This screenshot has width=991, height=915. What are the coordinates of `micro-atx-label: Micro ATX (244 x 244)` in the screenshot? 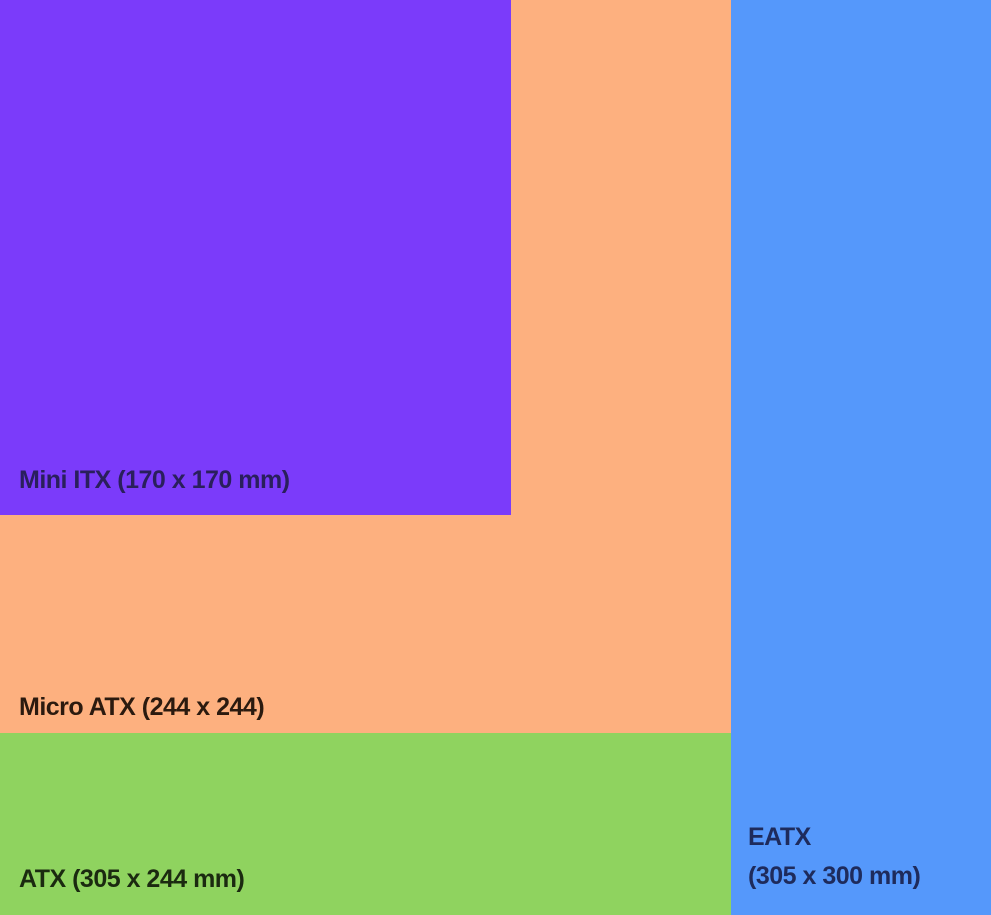 It's located at (142, 707).